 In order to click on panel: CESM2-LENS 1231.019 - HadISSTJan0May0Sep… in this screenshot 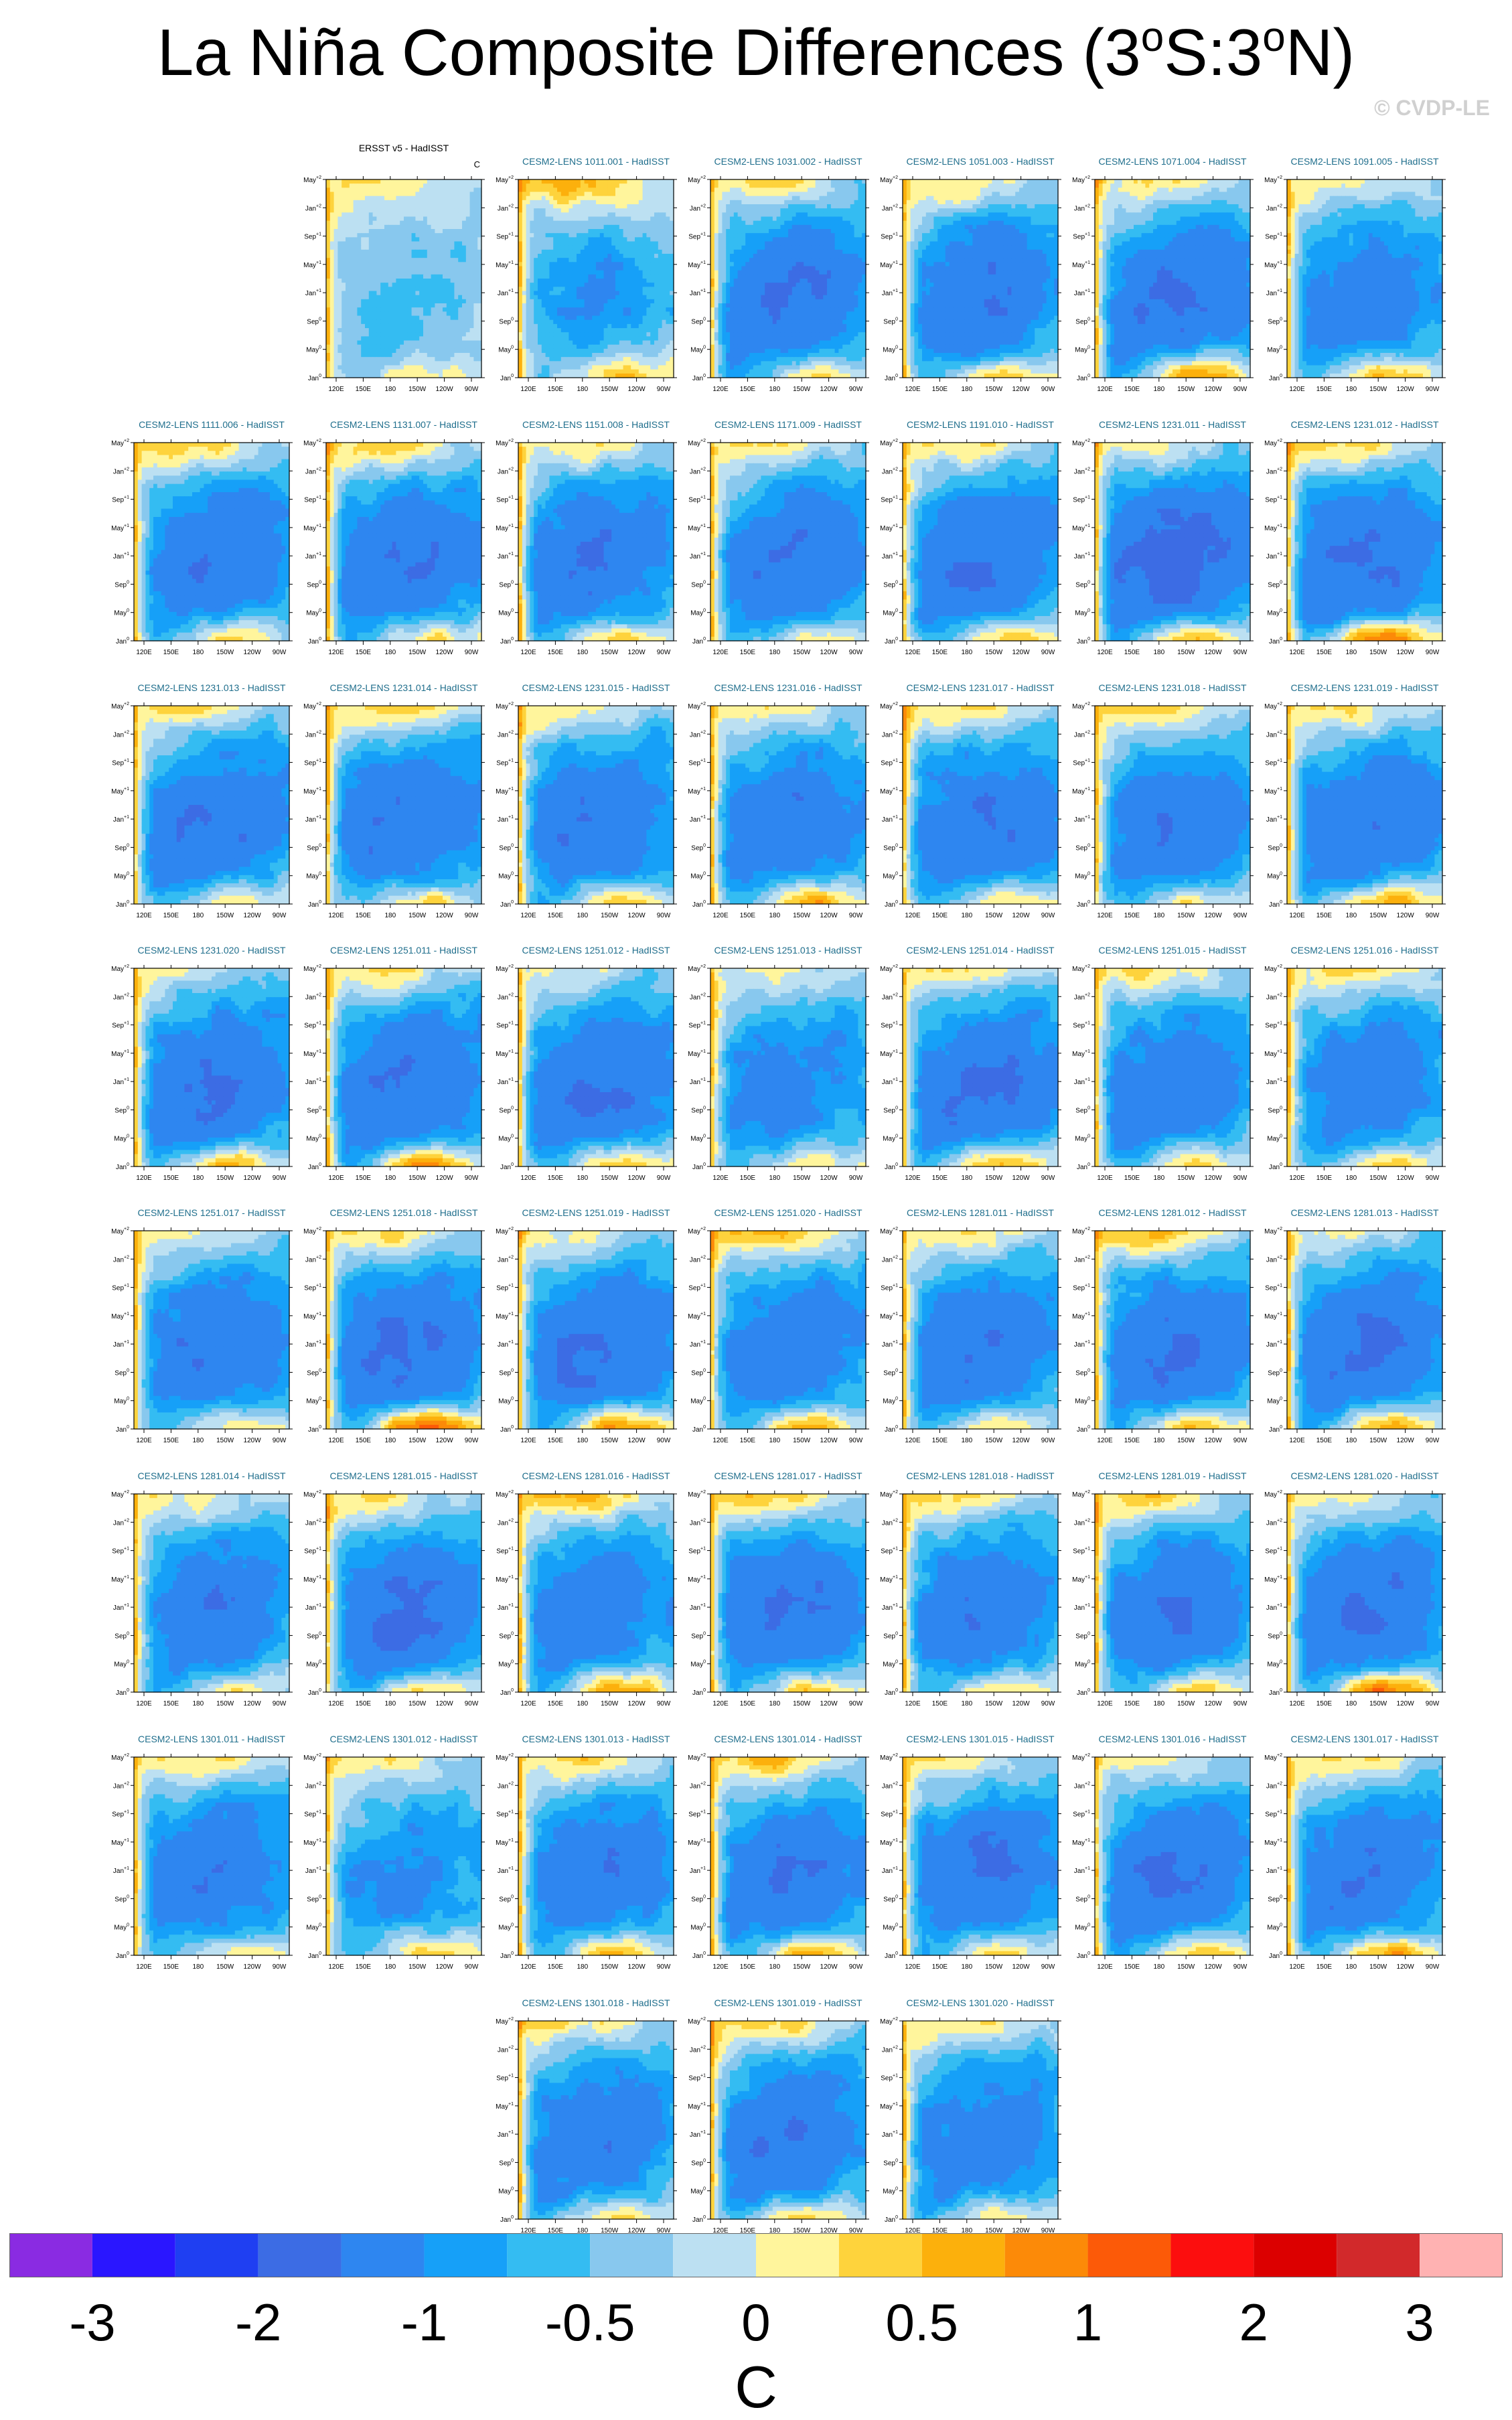, I will do `click(1356, 791)`.